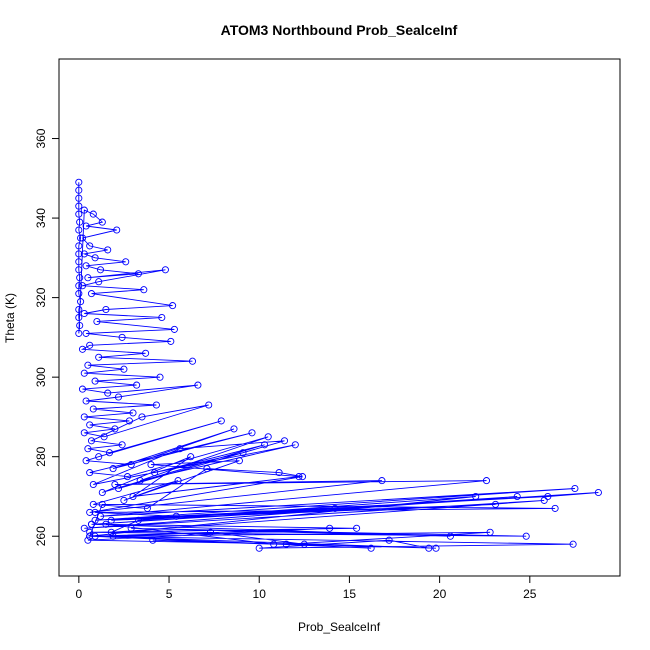 This screenshot has width=650, height=650. I want to click on y-tick-label: 260, so click(41, 536).